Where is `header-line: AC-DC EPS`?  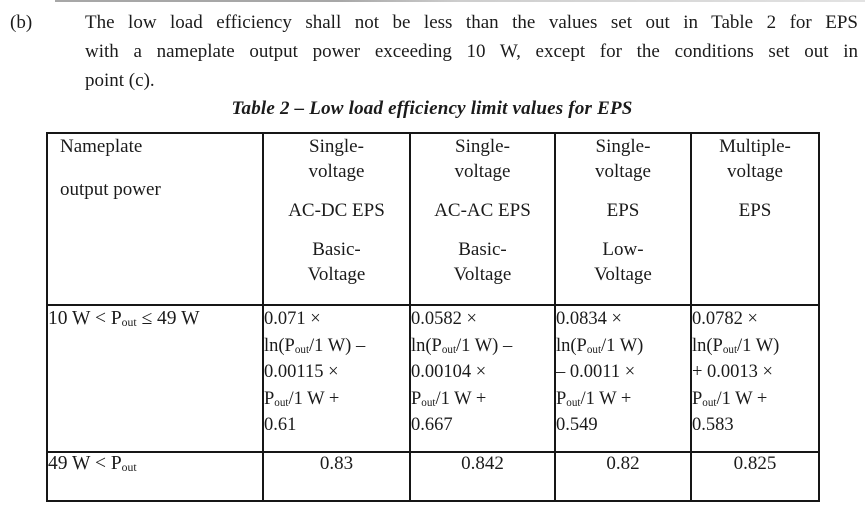 header-line: AC-DC EPS is located at coordinates (336, 210).